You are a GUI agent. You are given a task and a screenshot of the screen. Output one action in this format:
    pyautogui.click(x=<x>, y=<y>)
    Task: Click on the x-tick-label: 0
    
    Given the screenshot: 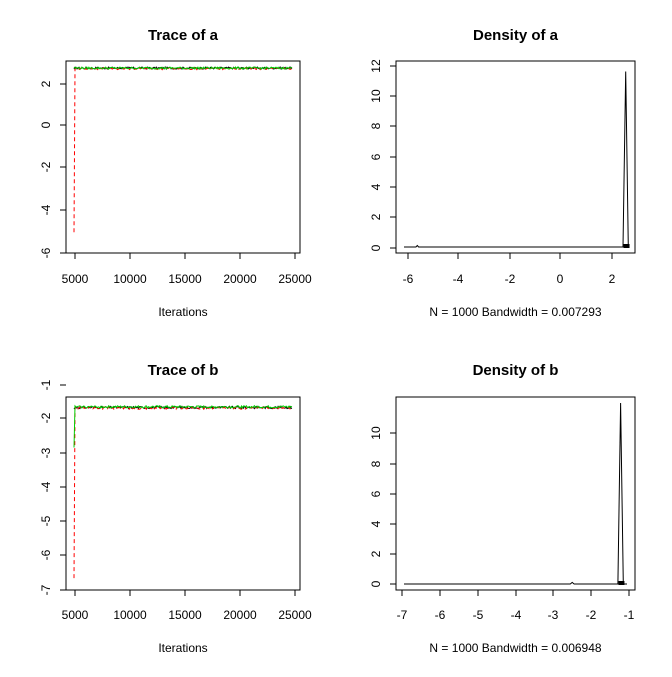 What is the action you would take?
    pyautogui.click(x=560, y=279)
    